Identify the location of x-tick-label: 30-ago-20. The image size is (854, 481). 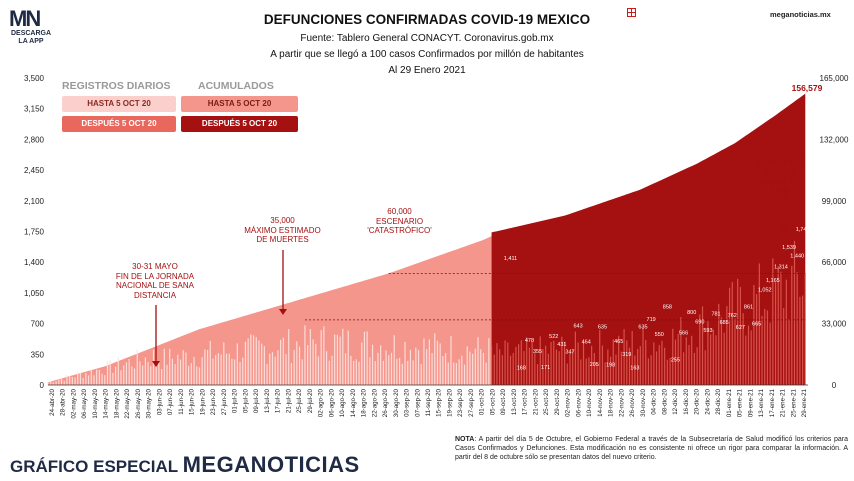
(396, 402).